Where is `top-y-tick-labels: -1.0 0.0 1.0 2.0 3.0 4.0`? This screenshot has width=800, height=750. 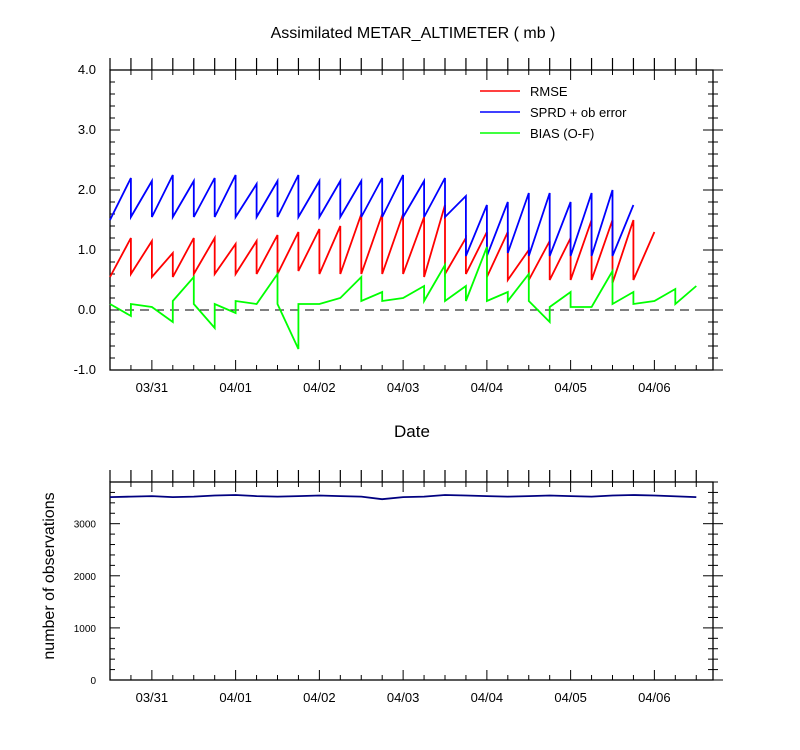
top-y-tick-labels: -1.0 0.0 1.0 2.0 3.0 4.0 is located at coordinates (85, 219).